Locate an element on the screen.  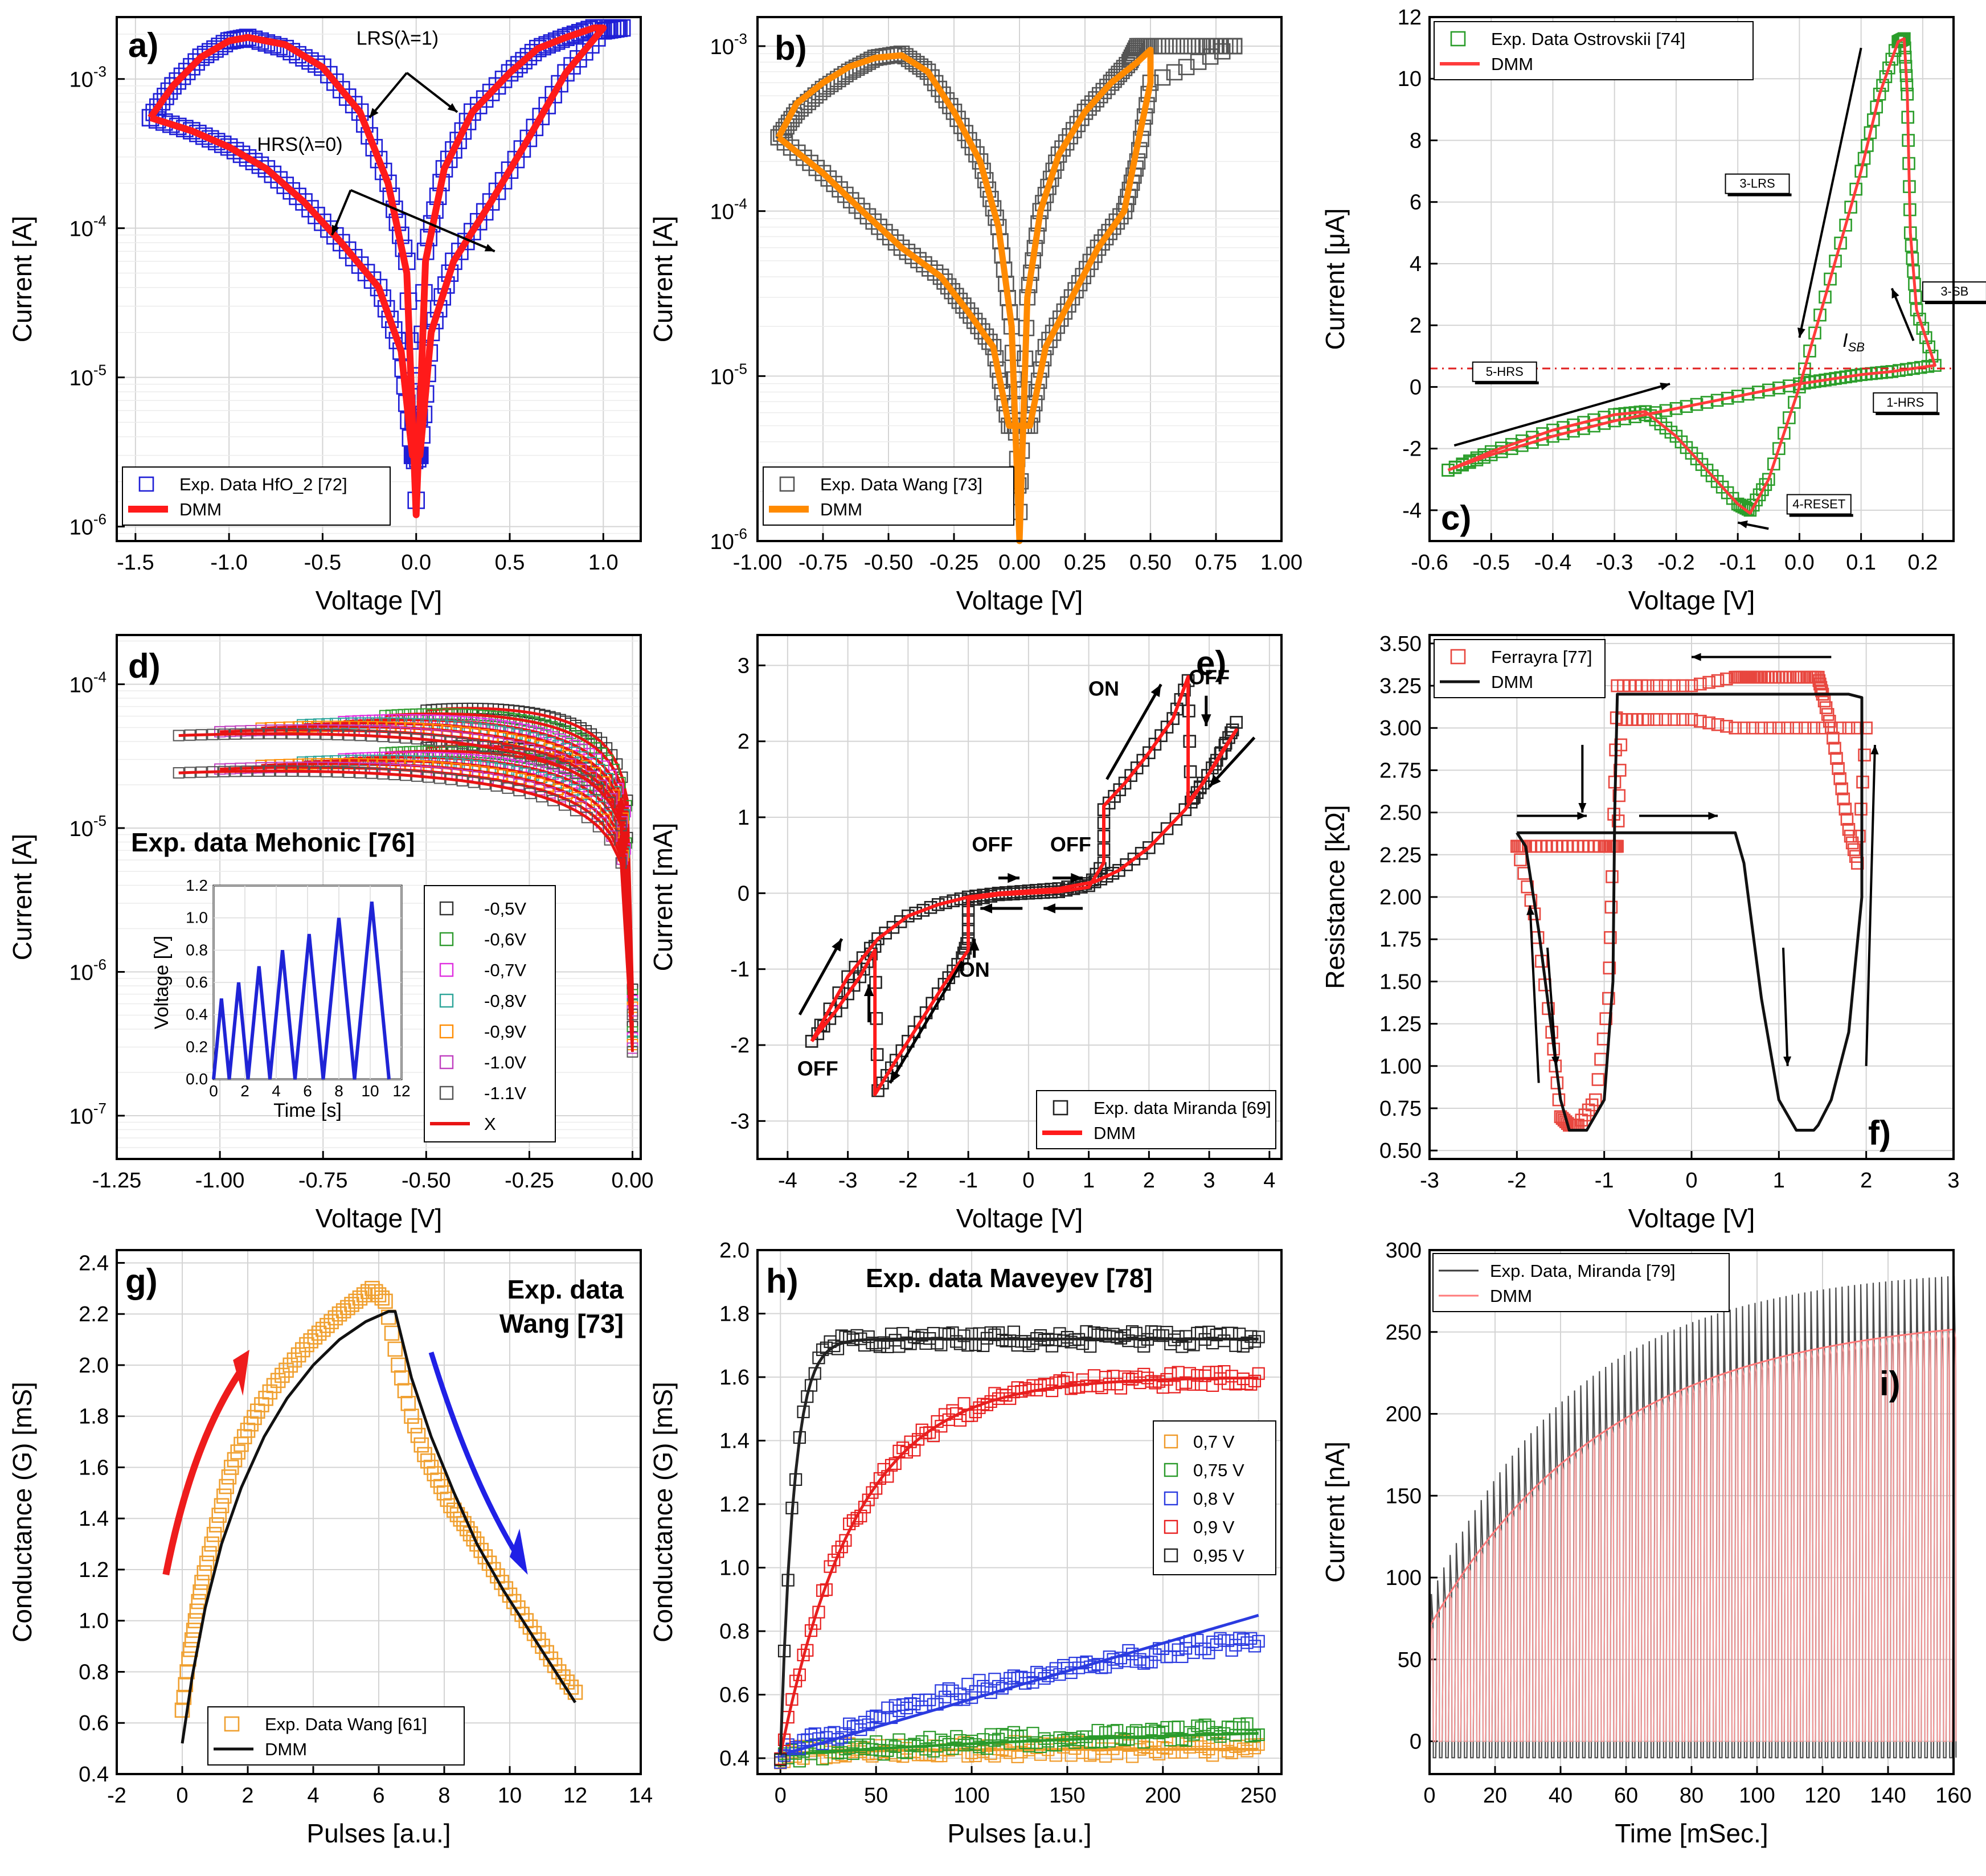
x-tick-label: -1 is located at coordinates (968, 1181).